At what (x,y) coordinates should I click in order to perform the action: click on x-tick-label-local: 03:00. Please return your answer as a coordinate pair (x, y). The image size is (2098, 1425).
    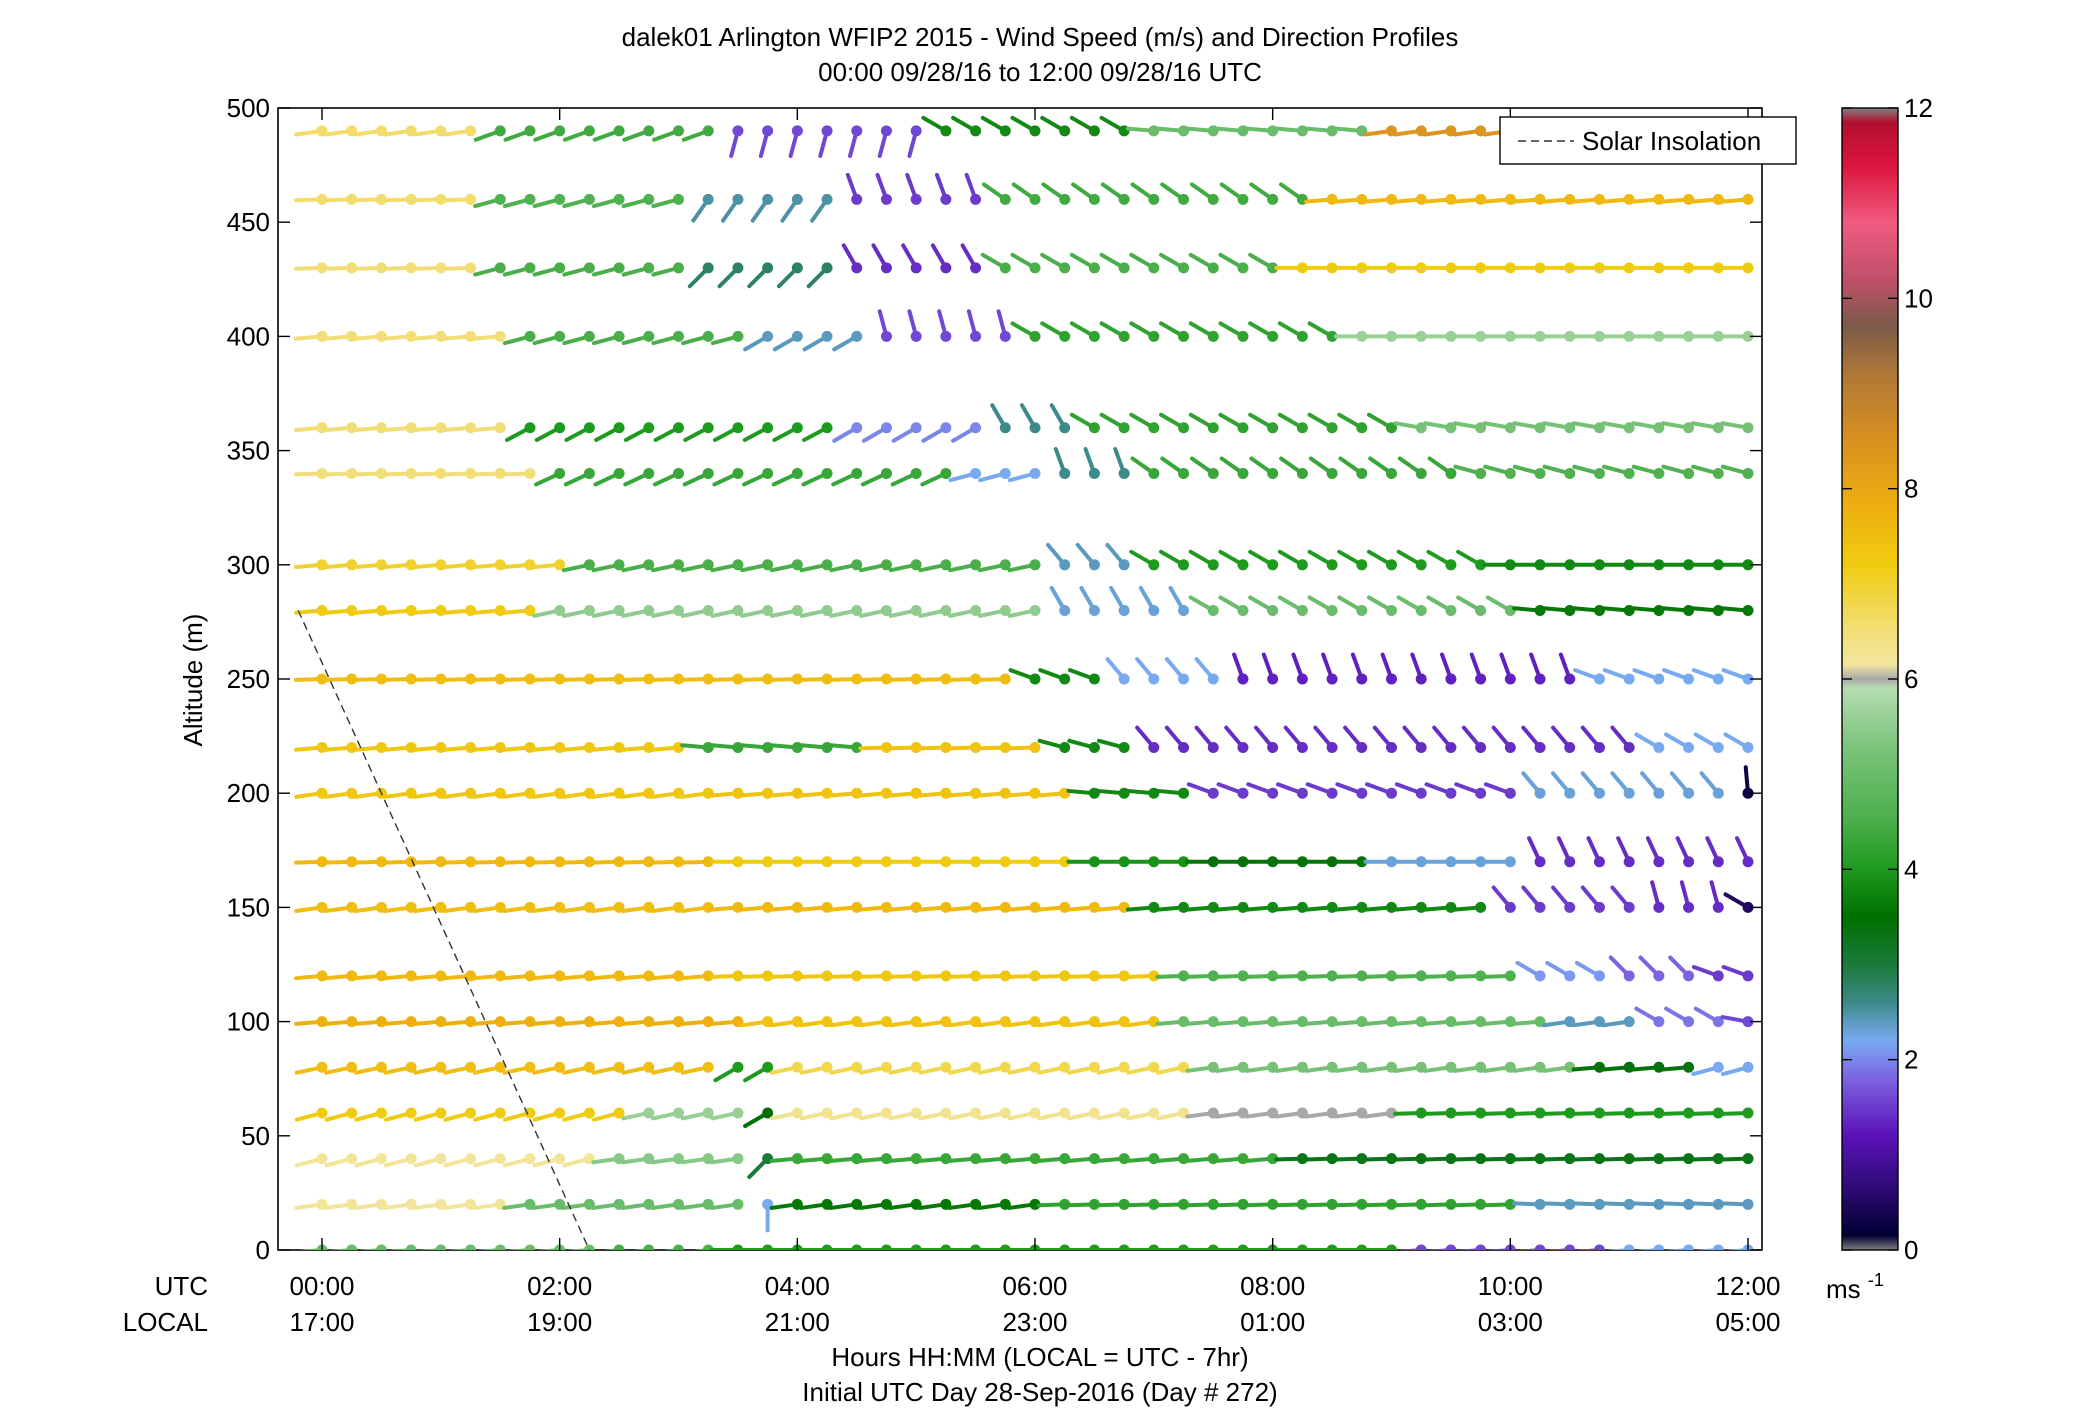
    Looking at the image, I should click on (1510, 1322).